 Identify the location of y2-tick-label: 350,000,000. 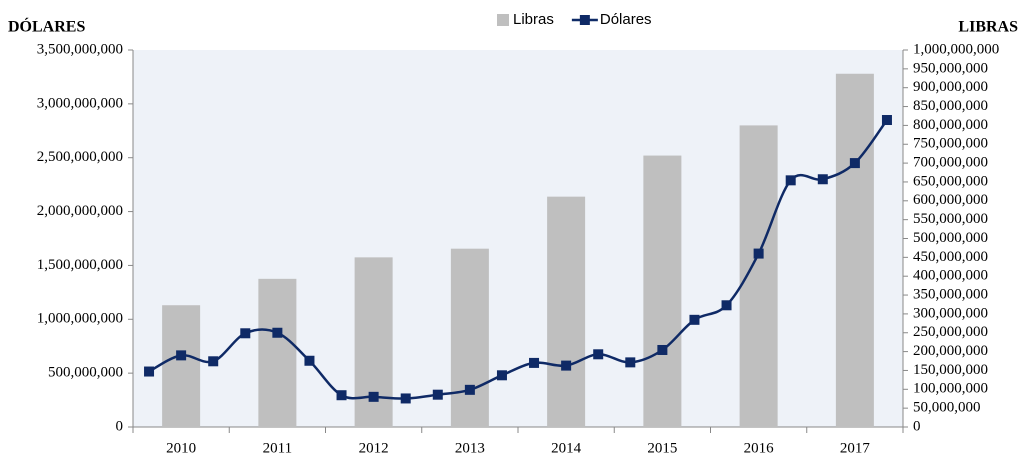
(950, 294).